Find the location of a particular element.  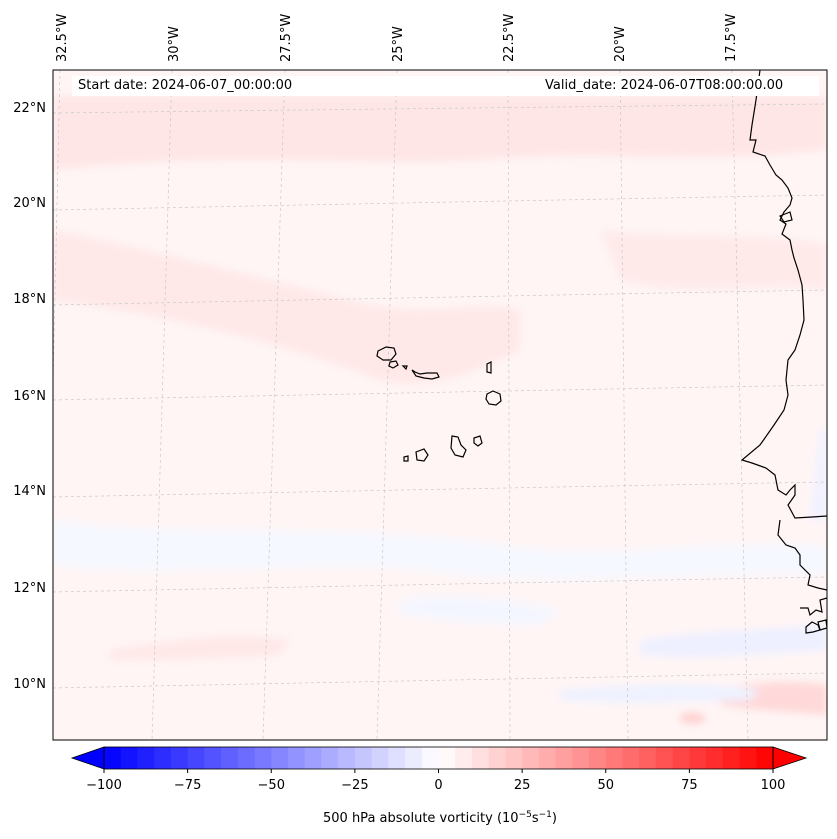

colorbar-label-exp2: −1 is located at coordinates (545, 815).